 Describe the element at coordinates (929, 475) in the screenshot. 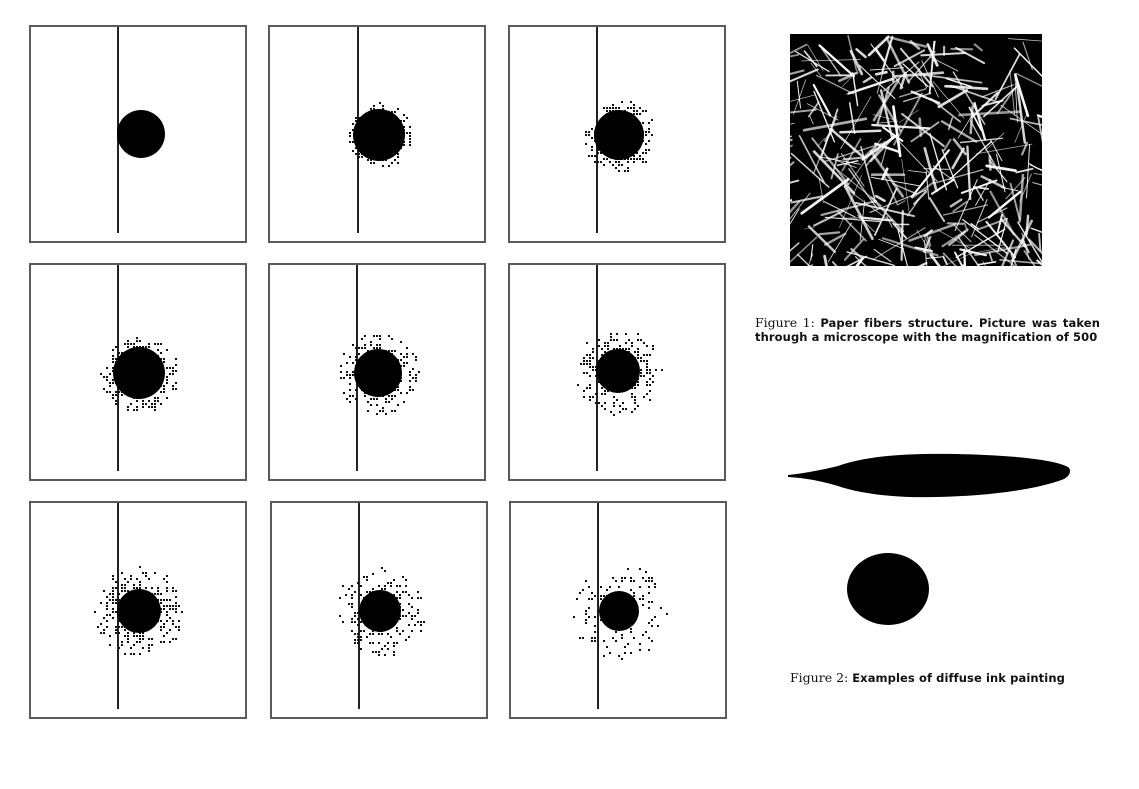

I see `ink-brush-stroke` at that location.